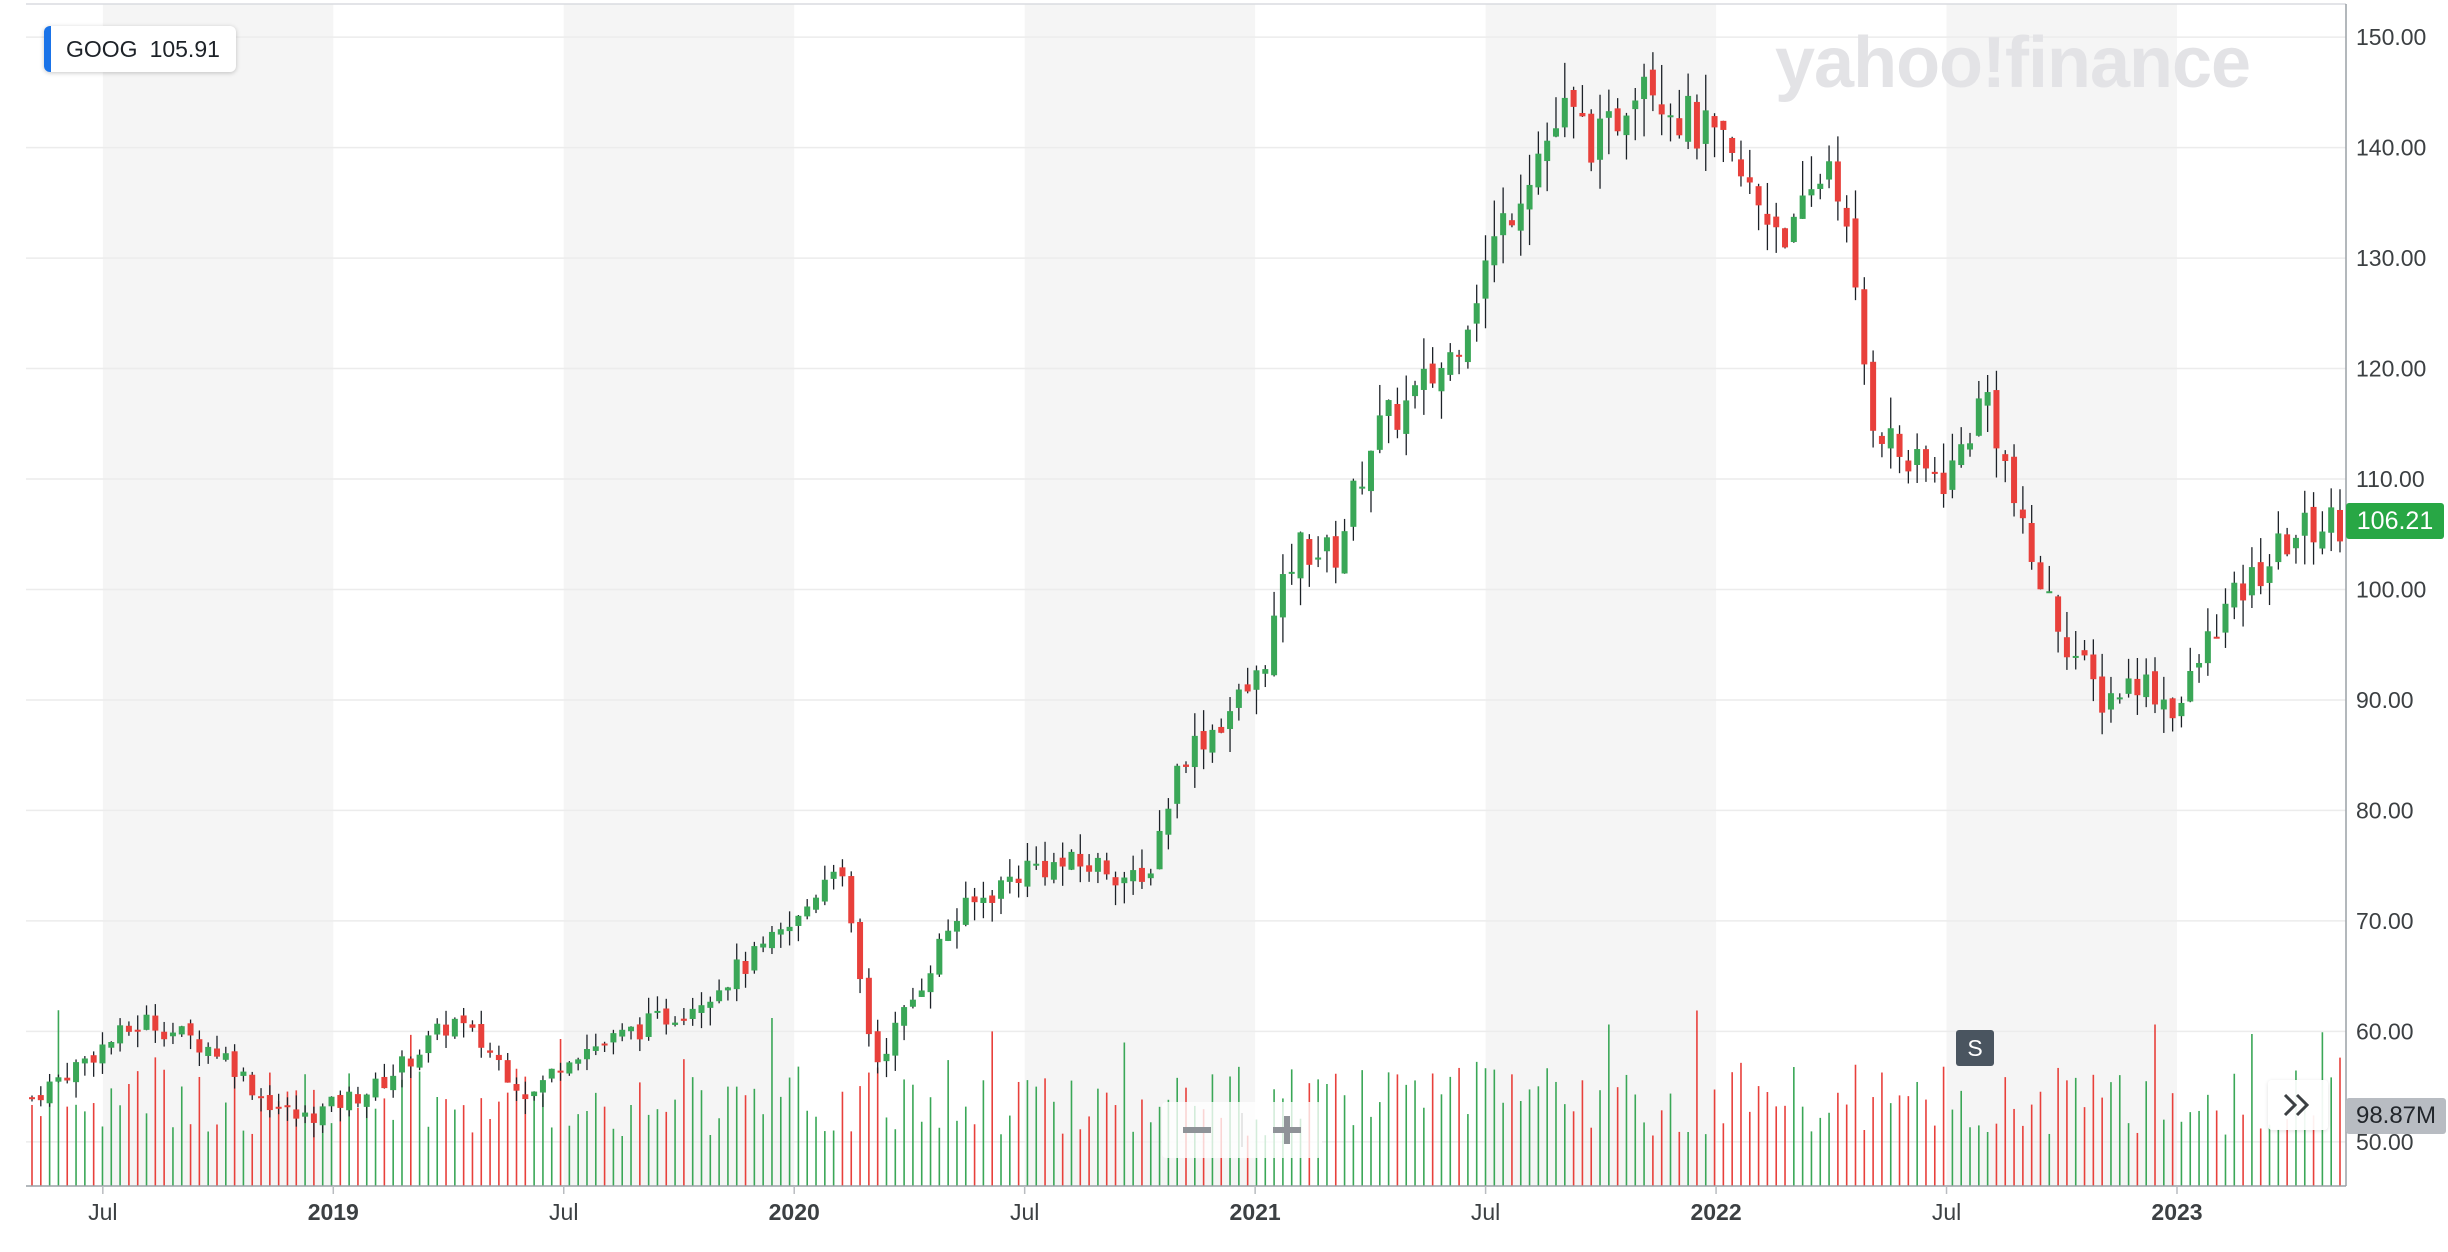 Image resolution: width=2448 pixels, height=1252 pixels. I want to click on zoom-in-button, so click(1287, 1130).